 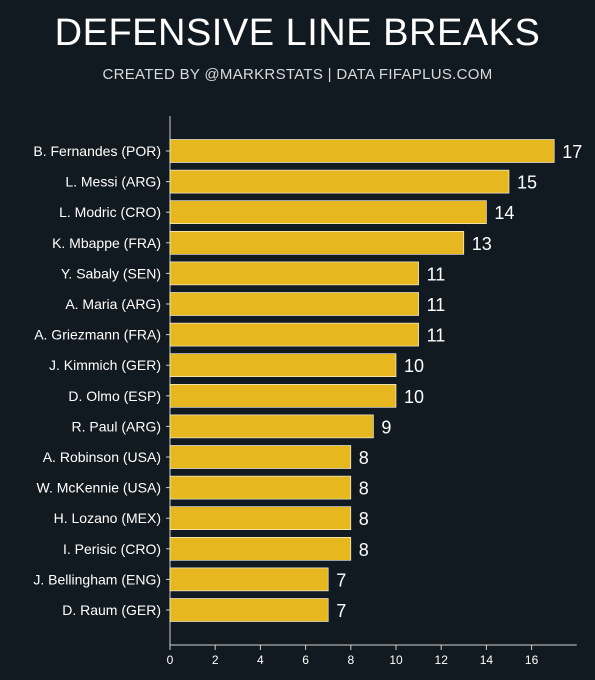 I want to click on category-label: B. Fernandes (POR), so click(x=97, y=151).